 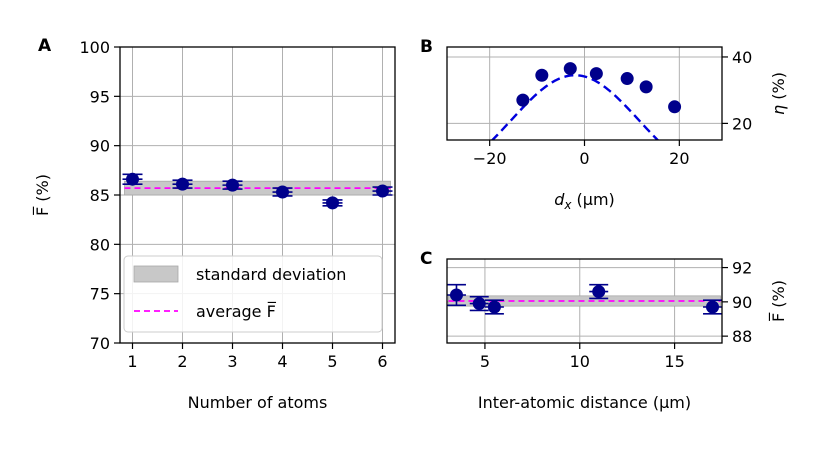 I want to click on y-tick-label: 88, so click(x=742, y=336).